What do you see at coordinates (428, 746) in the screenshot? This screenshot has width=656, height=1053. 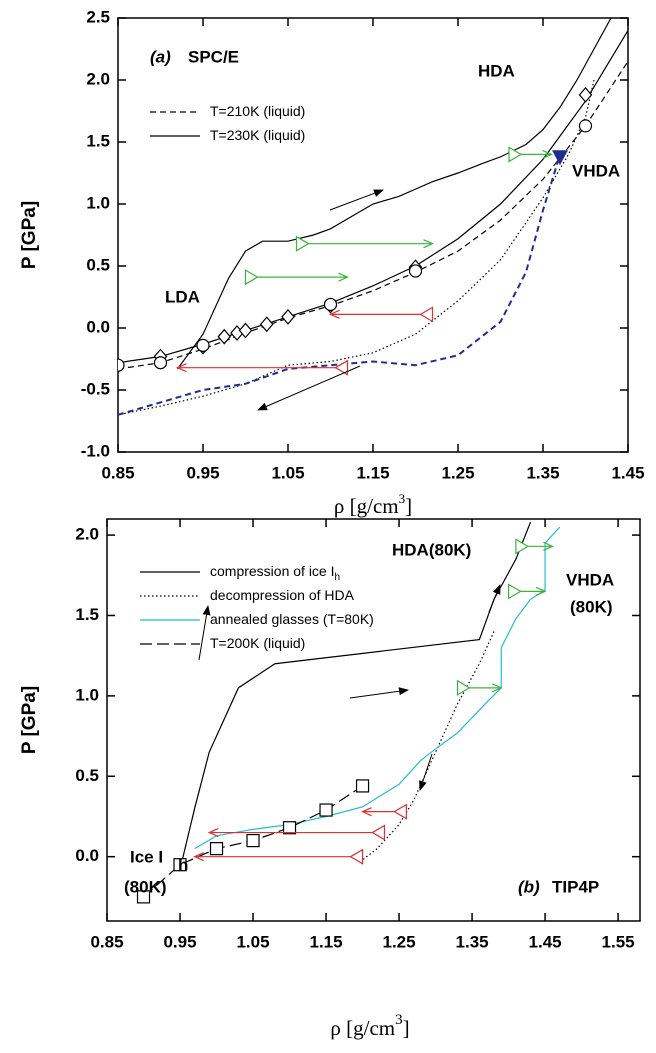 I see `series-line` at bounding box center [428, 746].